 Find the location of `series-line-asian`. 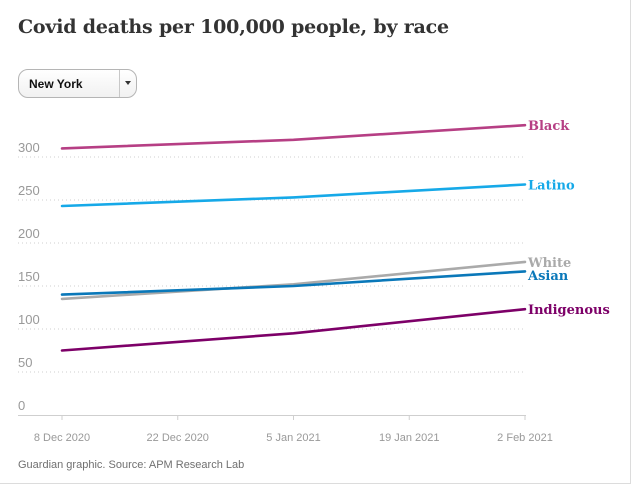

series-line-asian is located at coordinates (293, 283).